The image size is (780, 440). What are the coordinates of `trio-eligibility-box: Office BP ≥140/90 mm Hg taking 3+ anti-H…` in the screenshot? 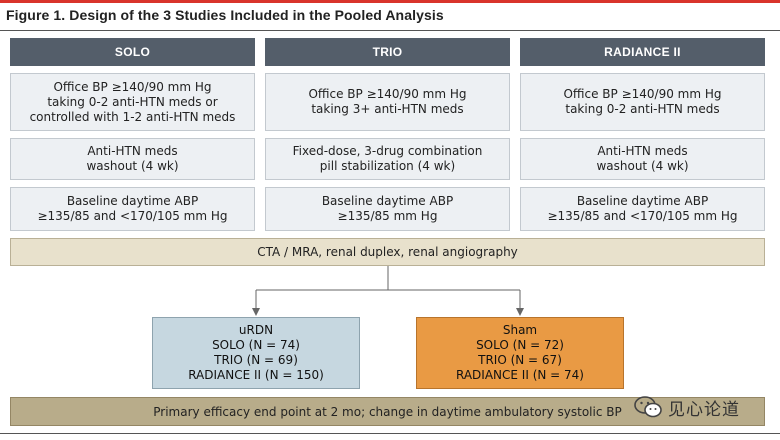 It's located at (387, 102).